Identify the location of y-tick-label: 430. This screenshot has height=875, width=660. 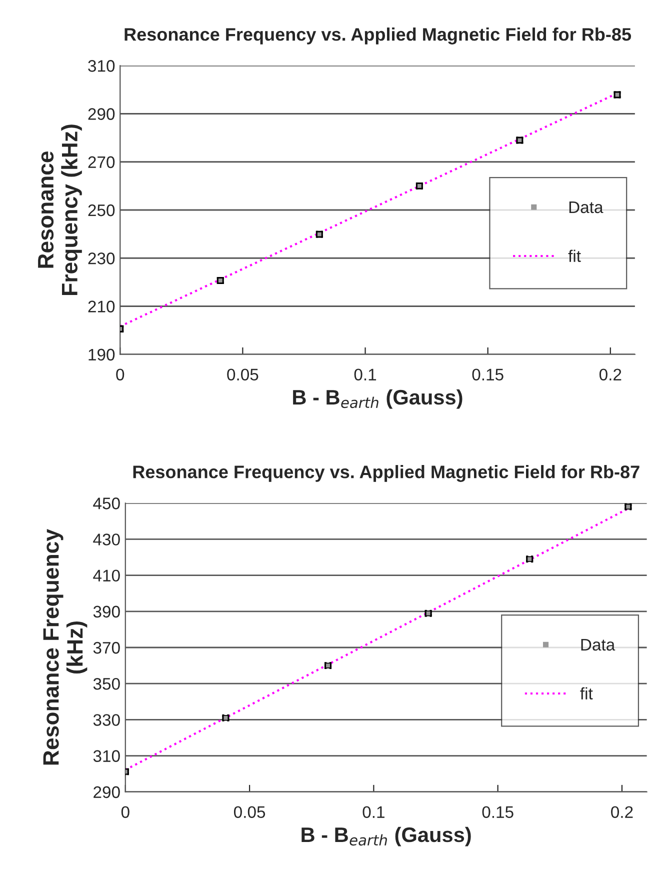
(106, 540).